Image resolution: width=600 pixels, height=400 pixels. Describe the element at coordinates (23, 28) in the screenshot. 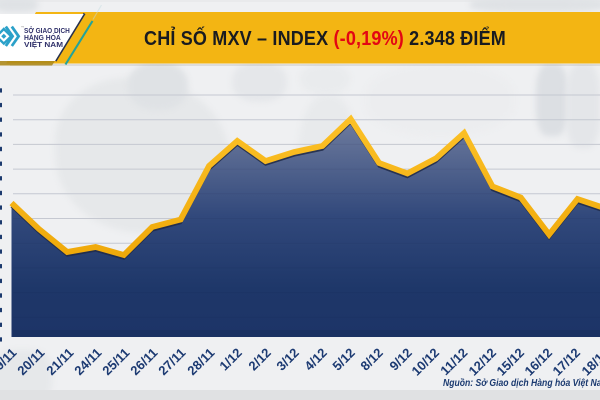

I see `svg-text: ™` at that location.